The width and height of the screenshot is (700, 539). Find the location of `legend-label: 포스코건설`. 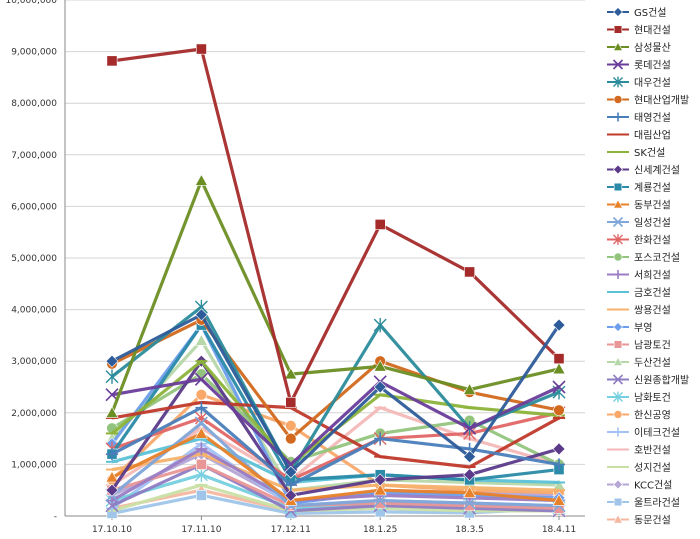

legend-label: 포스코건설 is located at coordinates (657, 258).